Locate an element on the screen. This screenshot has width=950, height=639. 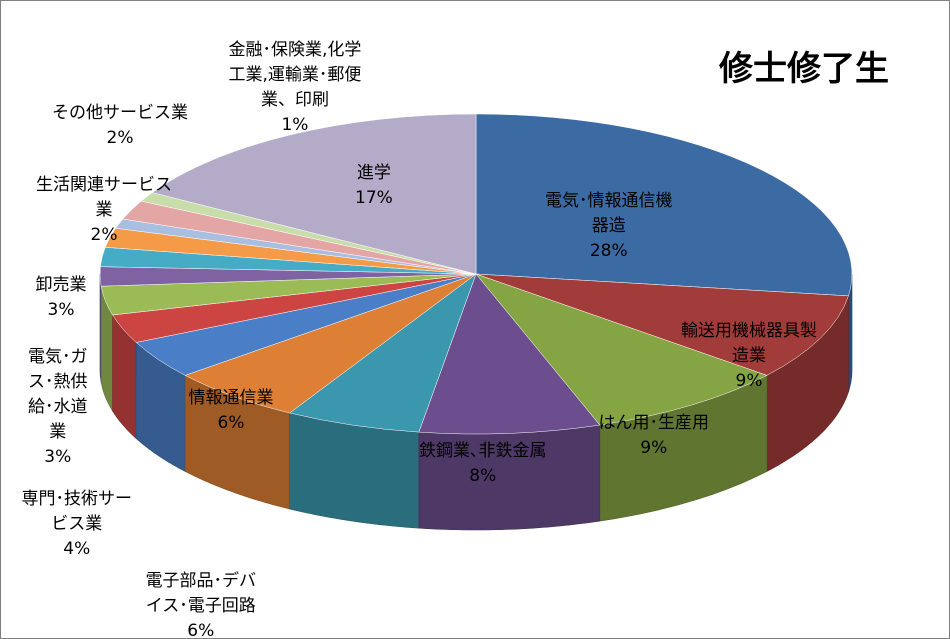
slice-category-label: 電気･情報通信機 器造 is located at coordinates (609, 213).